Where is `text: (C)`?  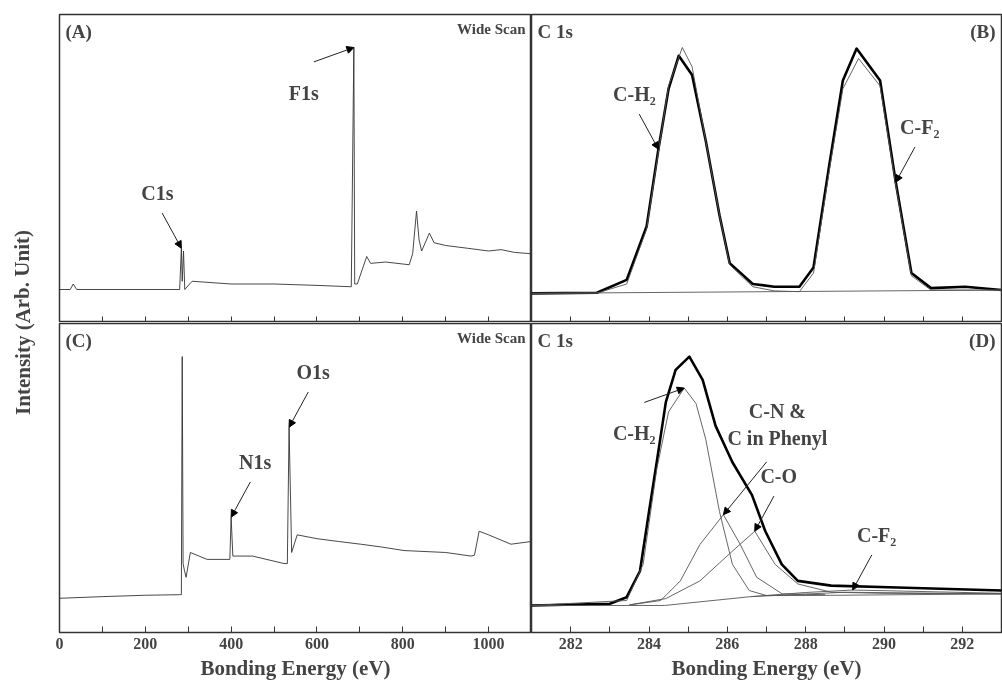
text: (C) is located at coordinates (78, 340).